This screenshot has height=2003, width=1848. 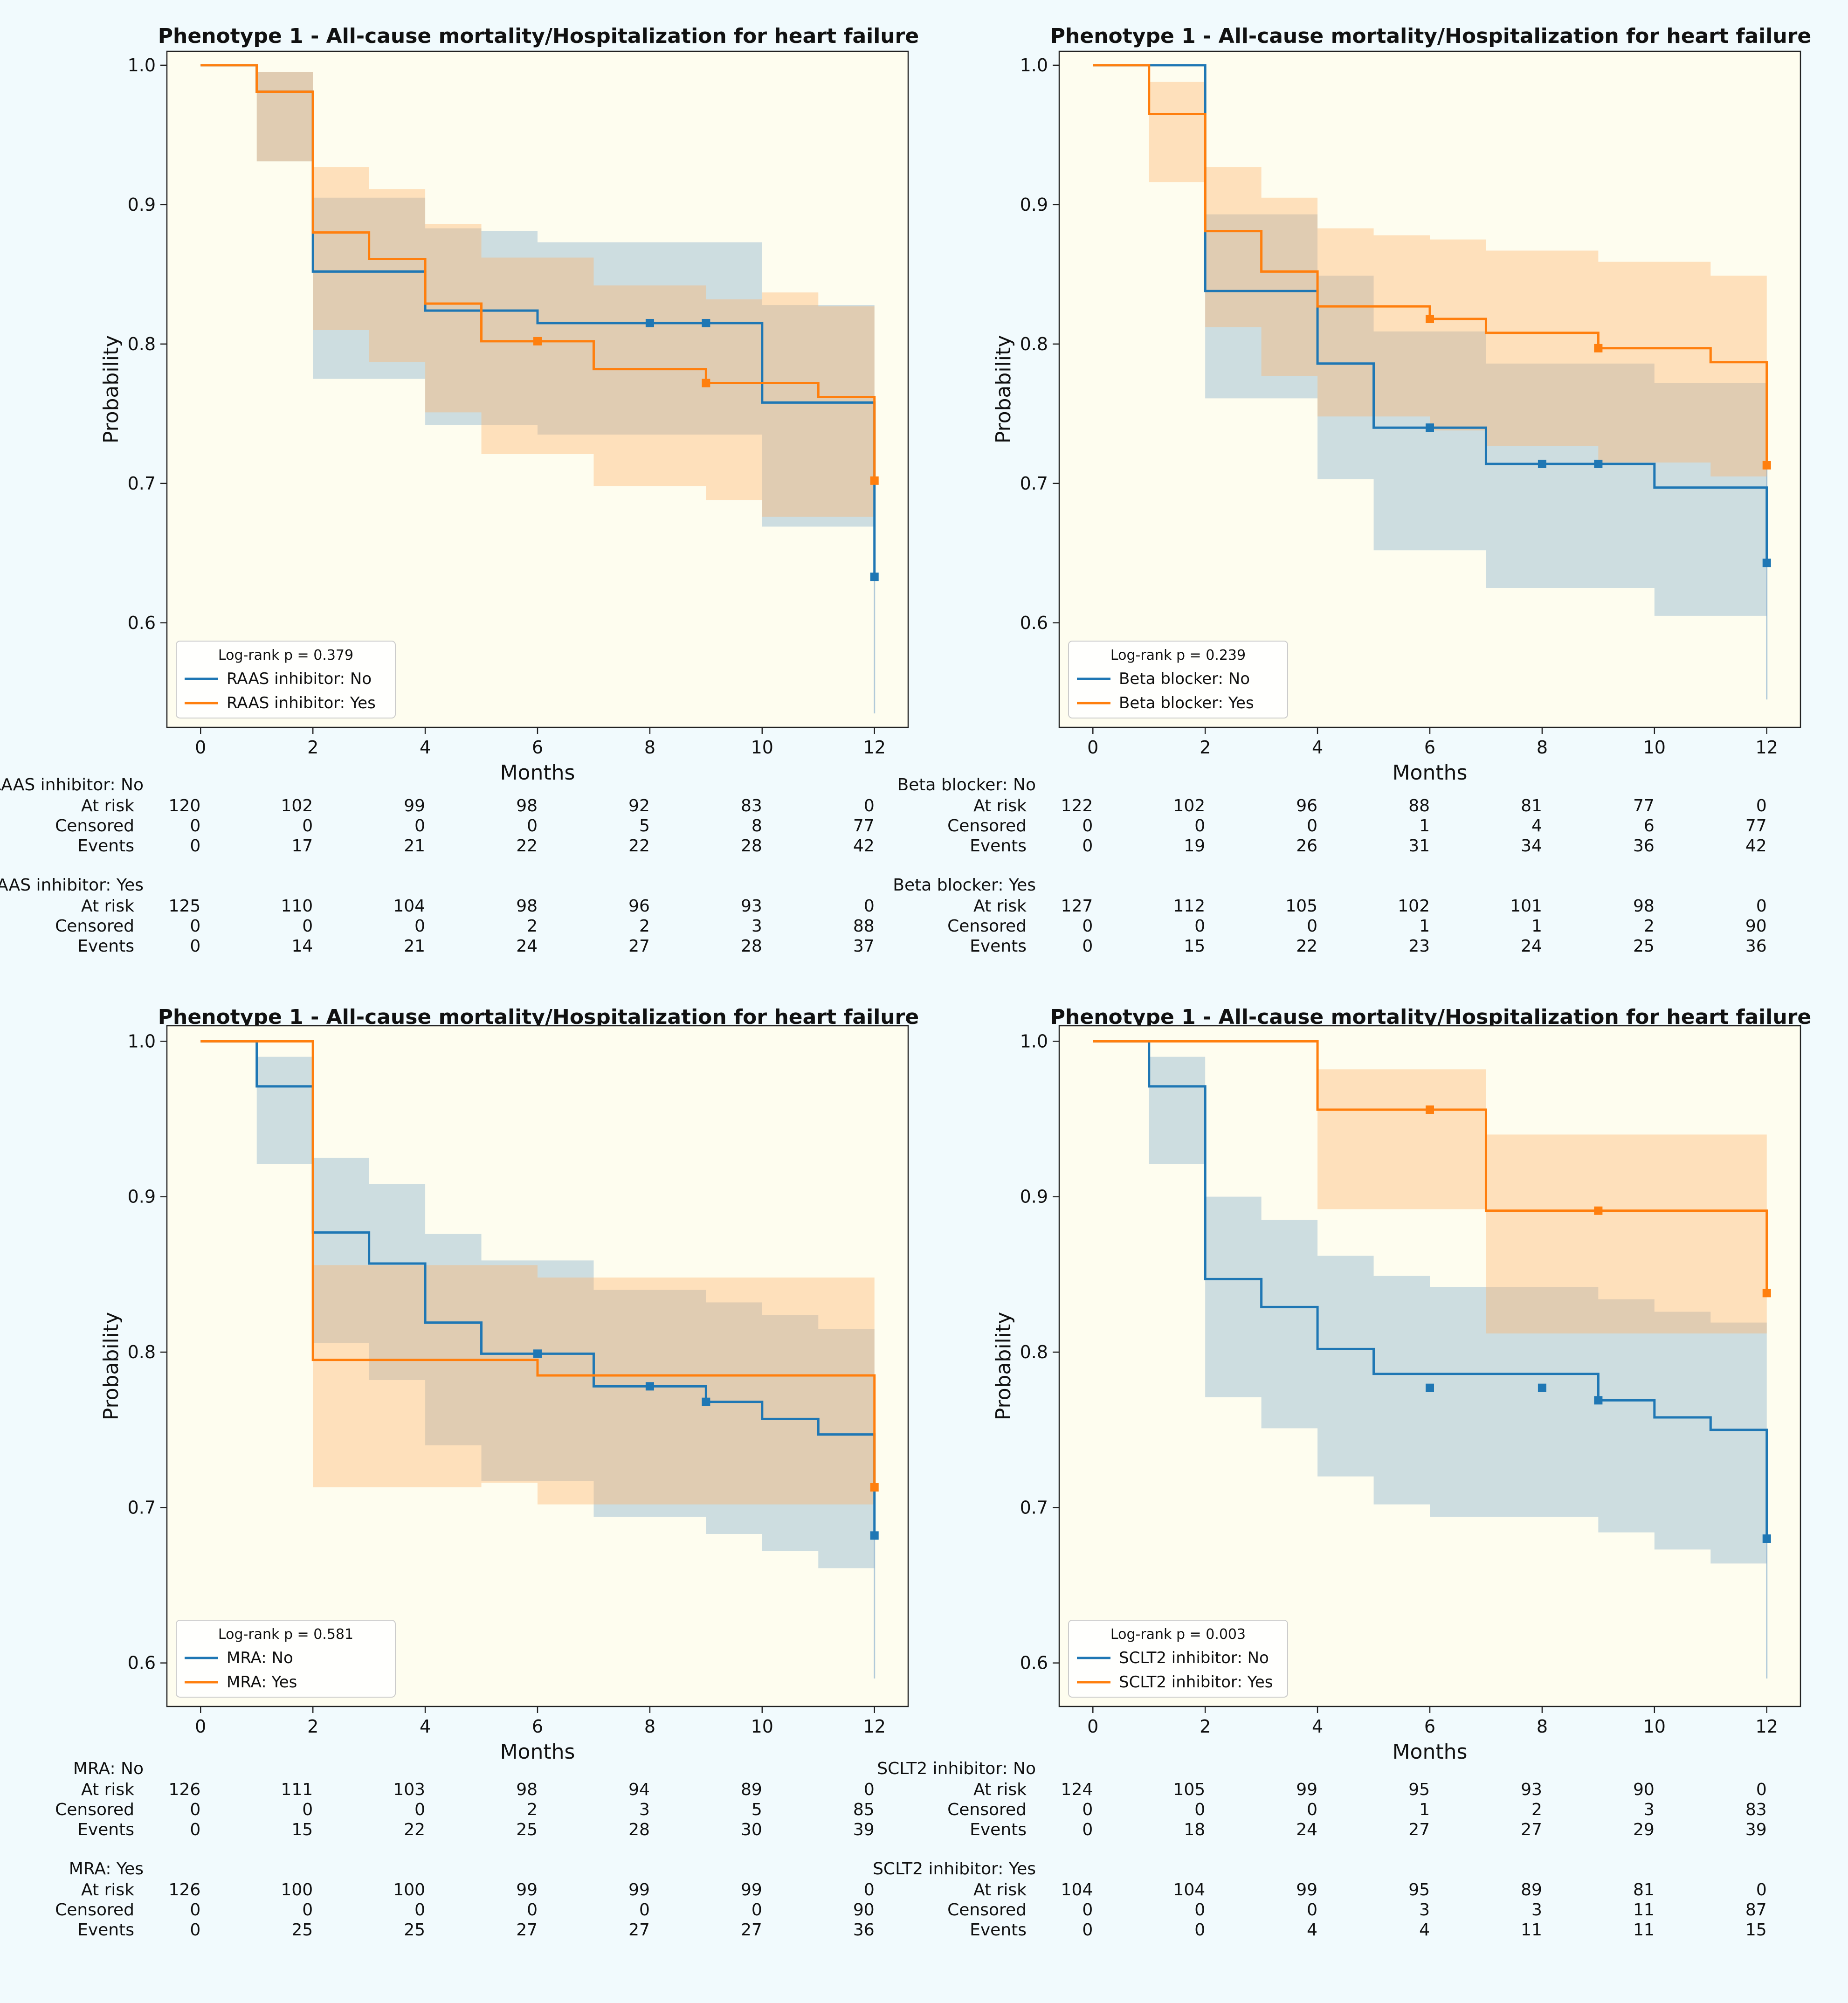 What do you see at coordinates (1536, 927) in the screenshot?
I see `risk-cell: 1` at bounding box center [1536, 927].